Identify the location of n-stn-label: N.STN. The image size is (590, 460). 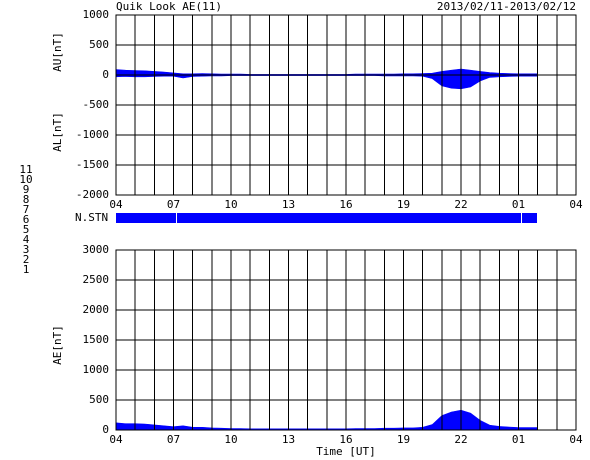
(91, 217).